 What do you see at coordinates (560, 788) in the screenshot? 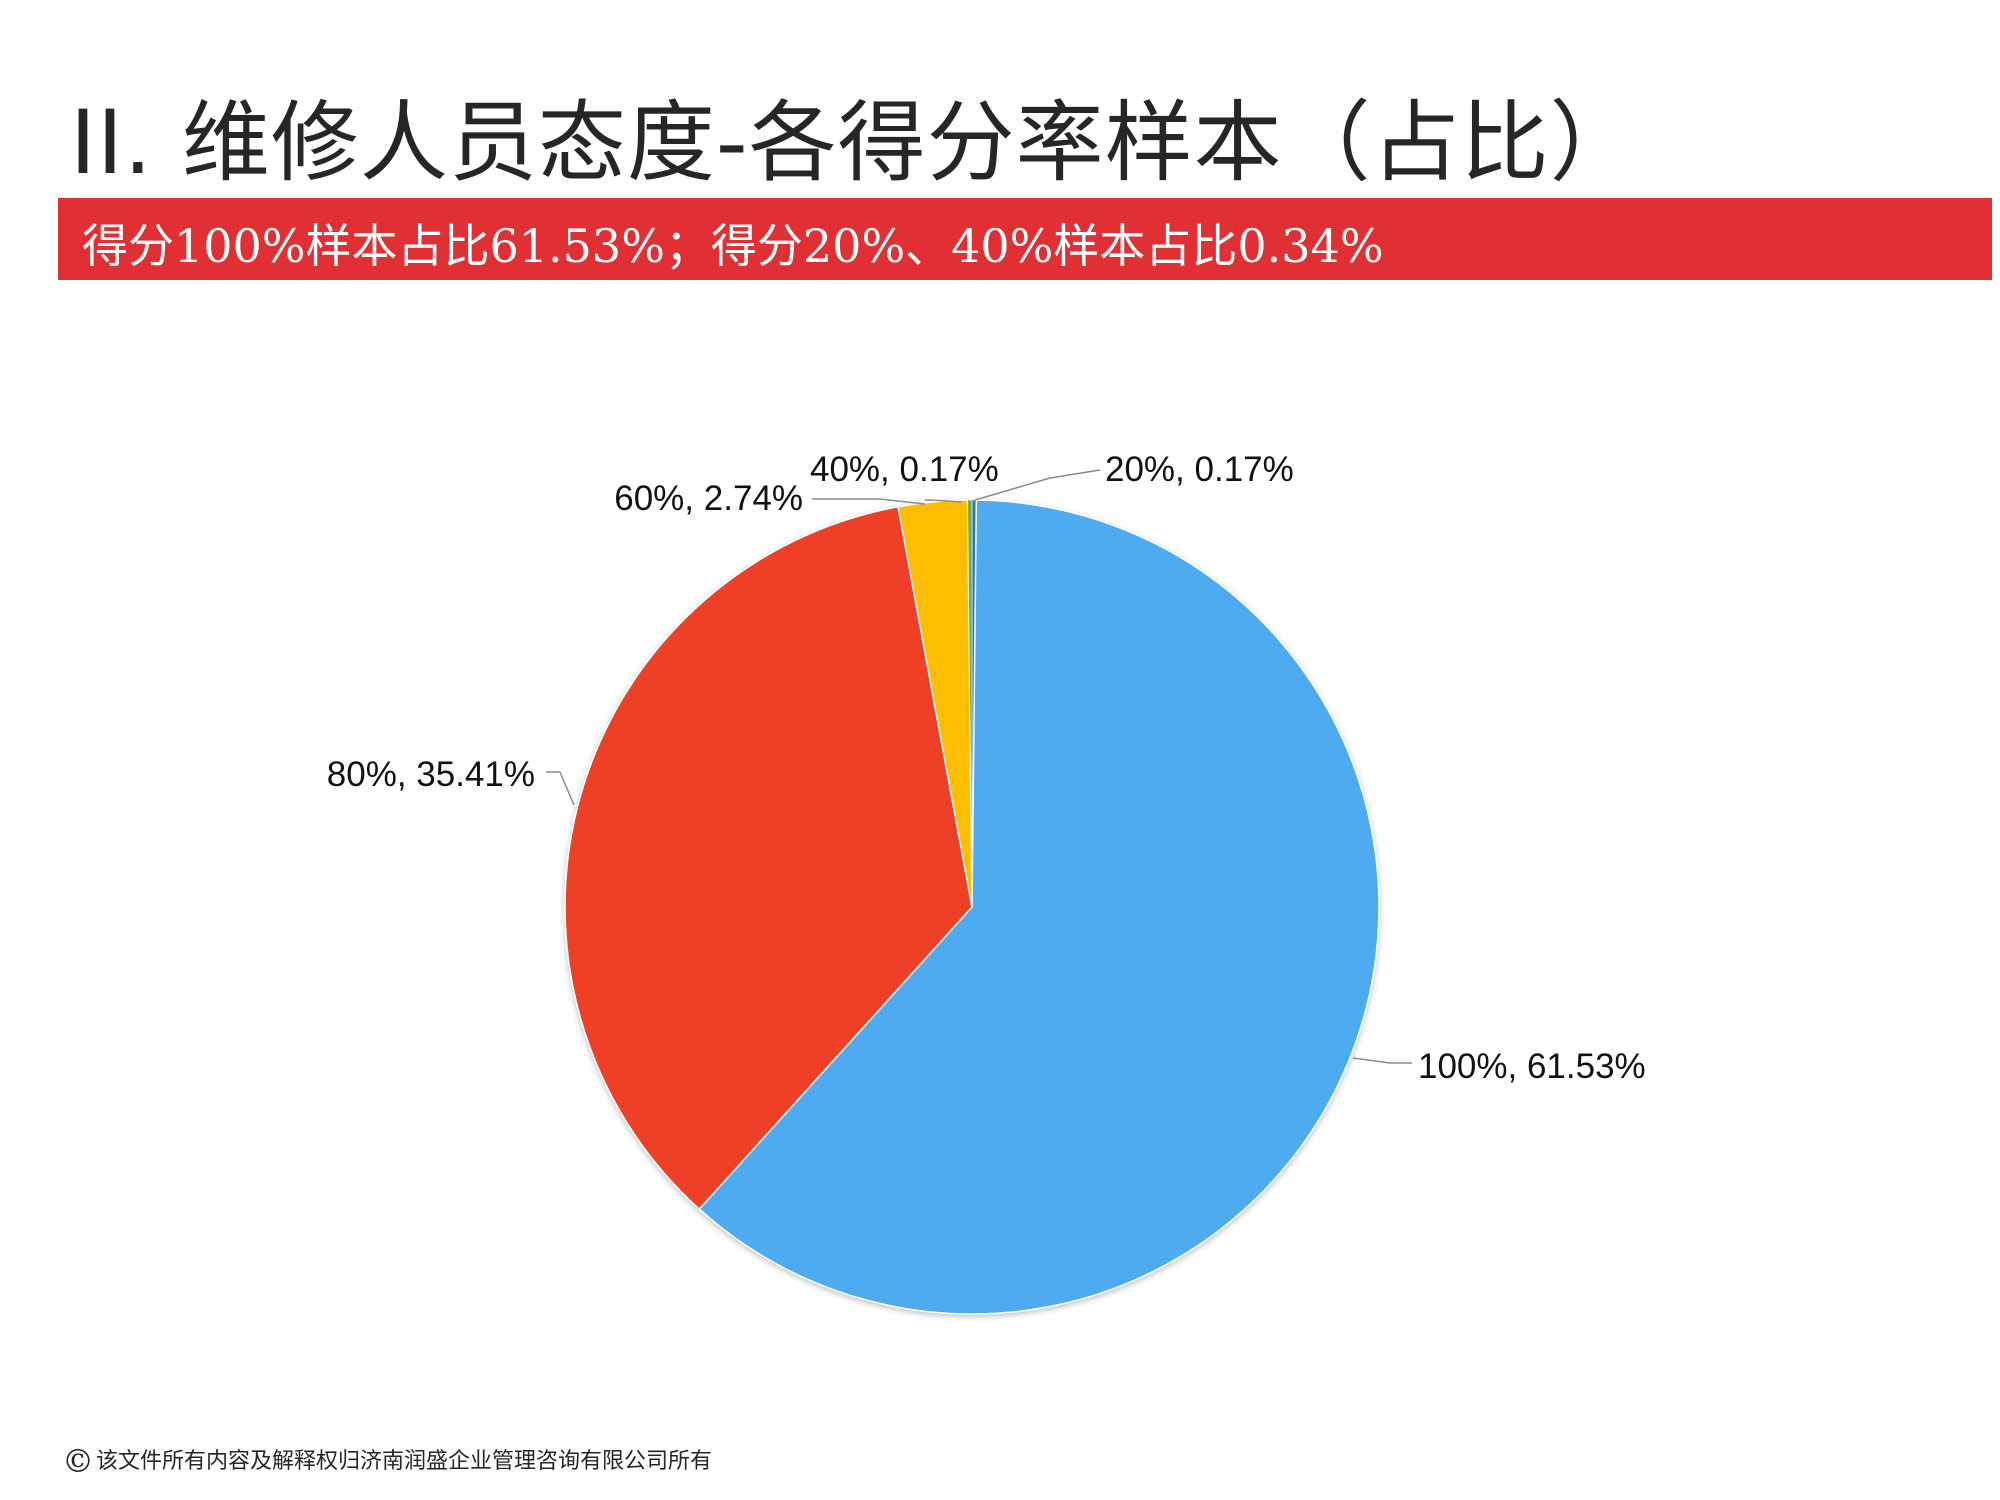
I see `leader-line-80pct` at bounding box center [560, 788].